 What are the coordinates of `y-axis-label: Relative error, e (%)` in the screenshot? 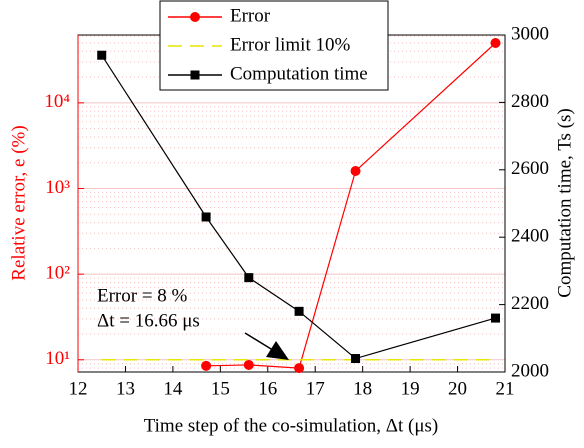 It's located at (18, 202).